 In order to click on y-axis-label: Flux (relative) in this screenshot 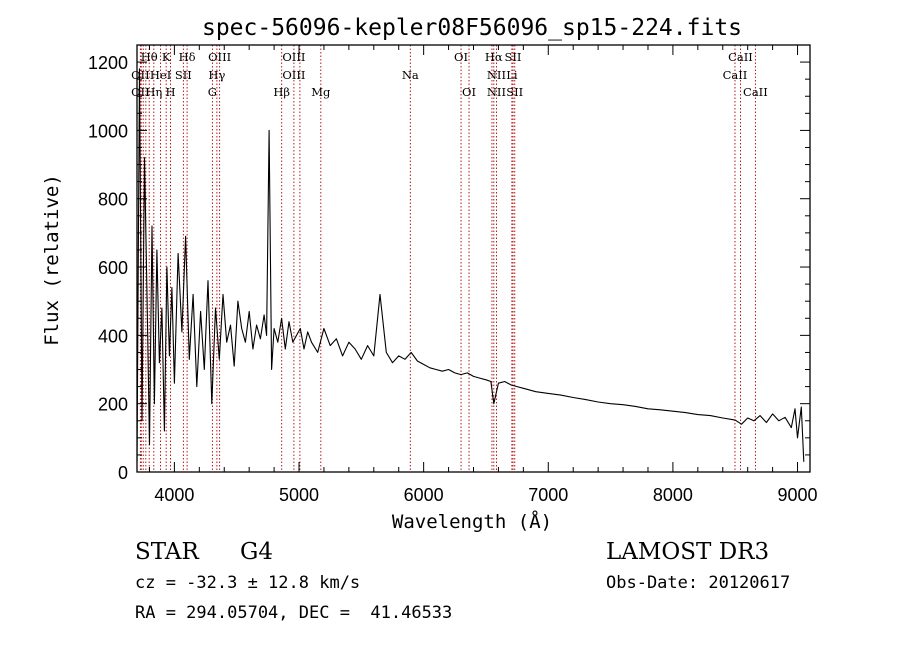, I will do `click(52, 260)`.